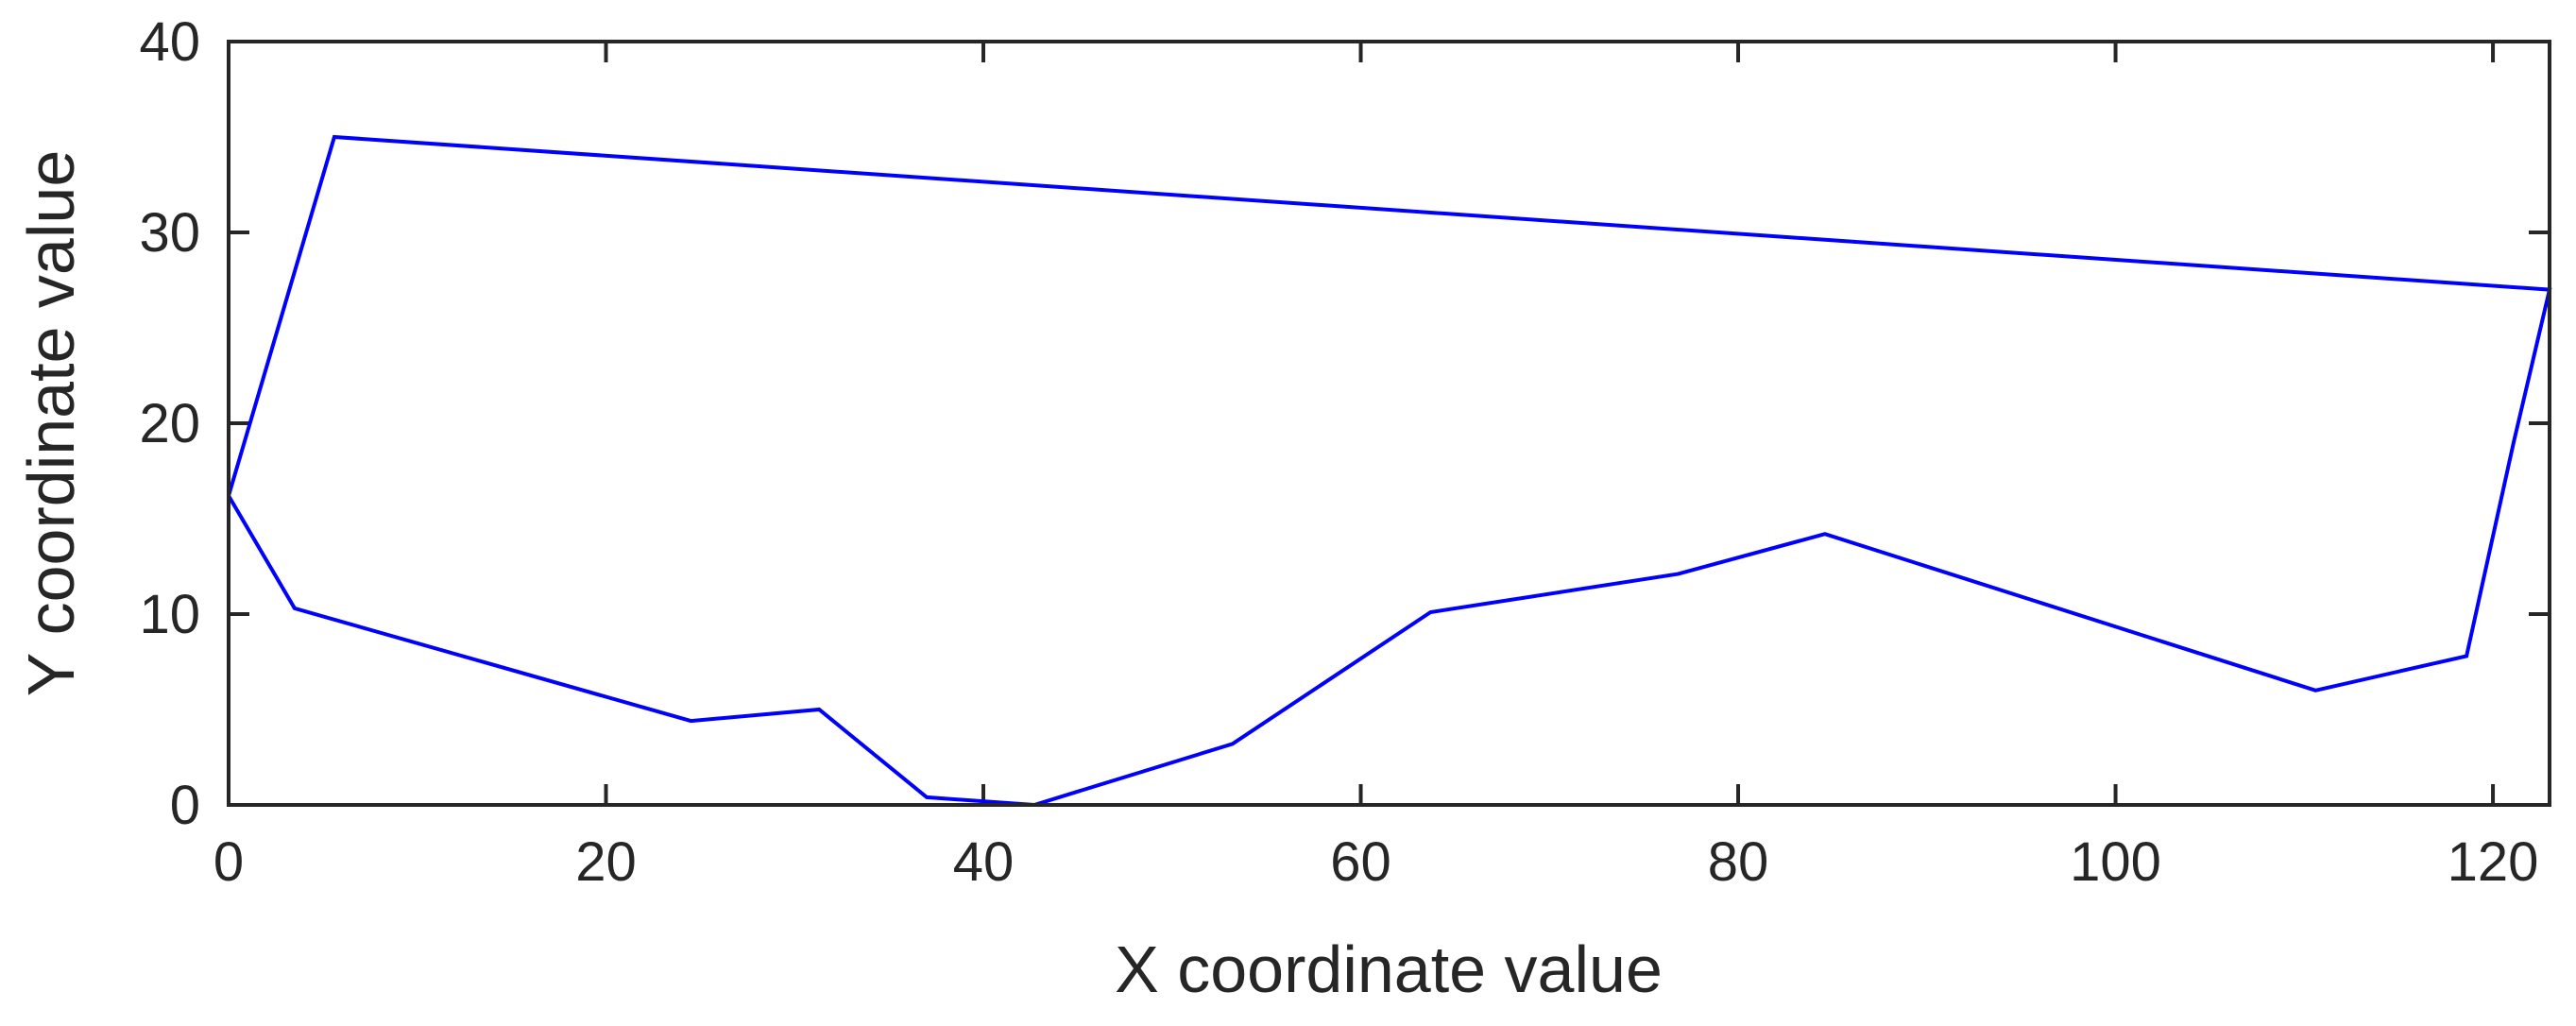 The image size is (2576, 1026). I want to click on y-tick-label: 20, so click(169, 424).